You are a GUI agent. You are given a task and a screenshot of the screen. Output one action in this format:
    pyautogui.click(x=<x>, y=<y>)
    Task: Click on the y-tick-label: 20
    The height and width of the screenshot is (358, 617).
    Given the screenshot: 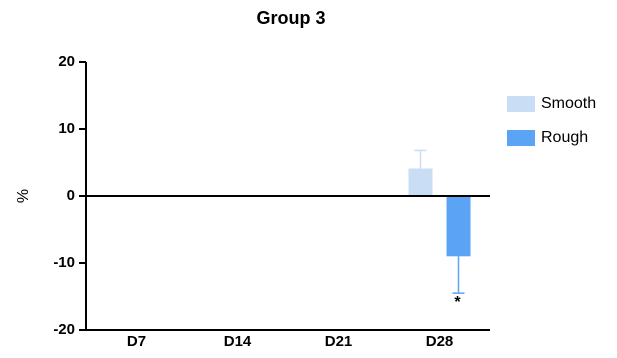 What is the action you would take?
    pyautogui.click(x=66, y=61)
    